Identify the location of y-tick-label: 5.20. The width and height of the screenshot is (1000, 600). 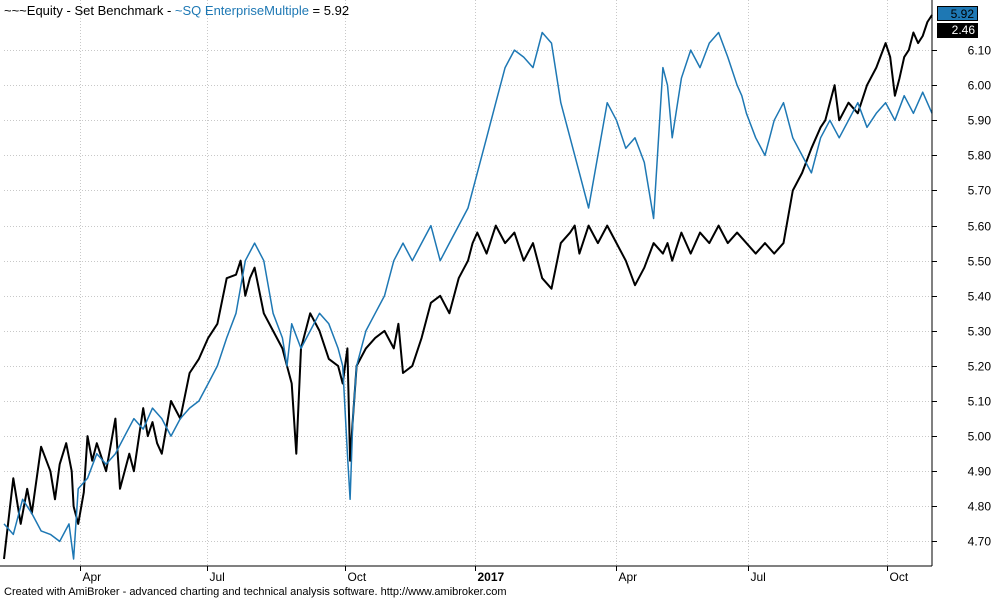
(980, 367).